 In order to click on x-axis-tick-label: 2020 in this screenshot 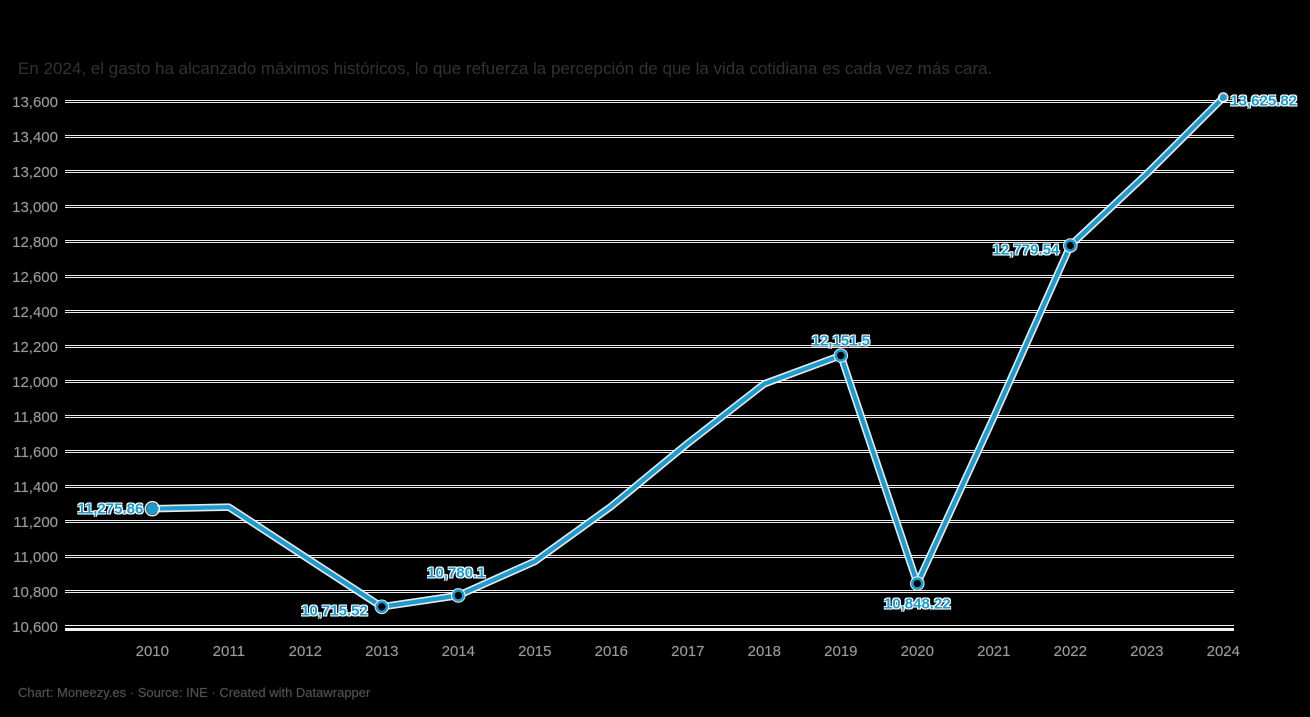, I will do `click(917, 651)`.